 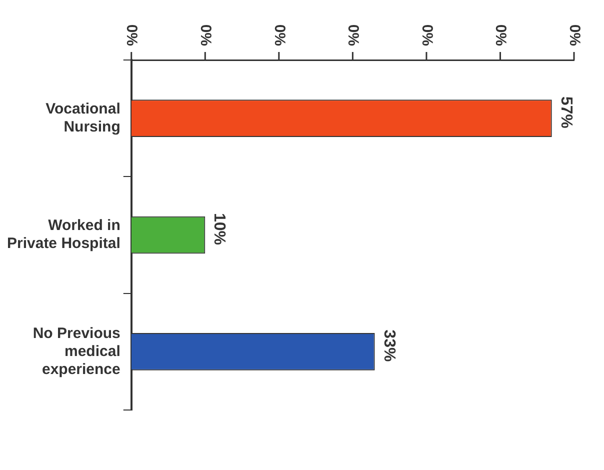 I want to click on data-label: 33%, so click(x=389, y=346).